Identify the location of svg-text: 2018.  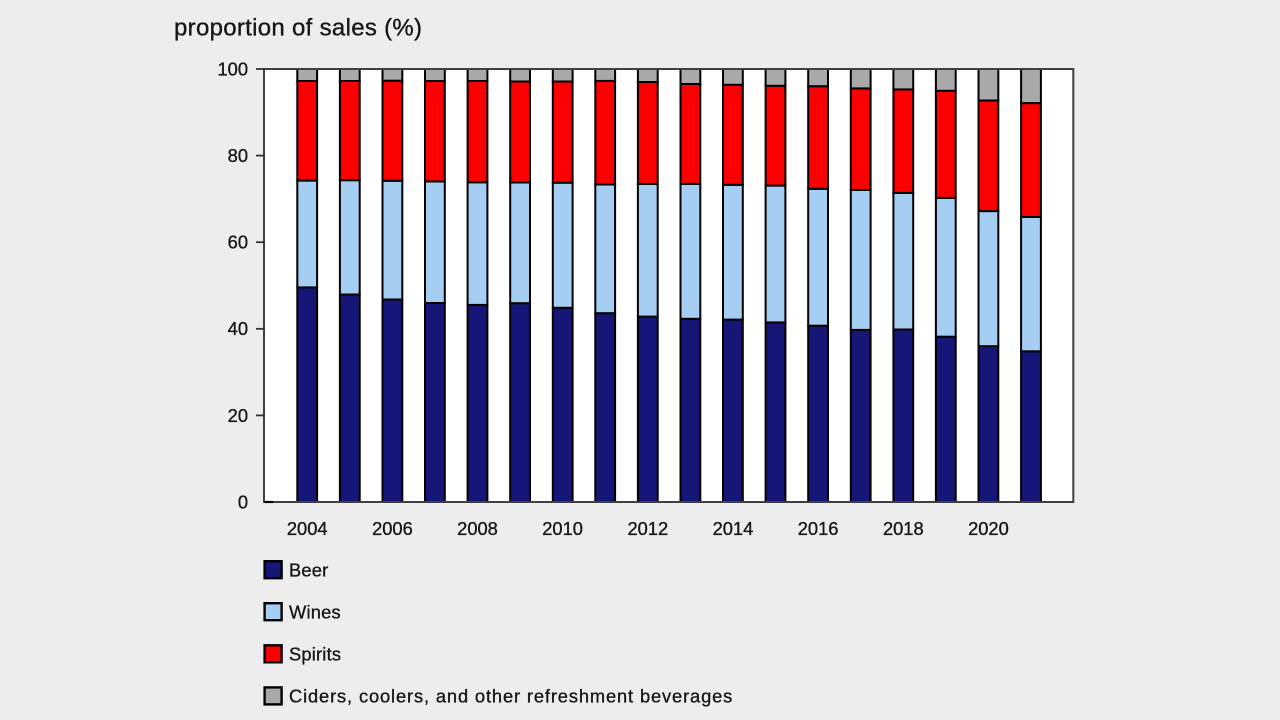
(903, 528).